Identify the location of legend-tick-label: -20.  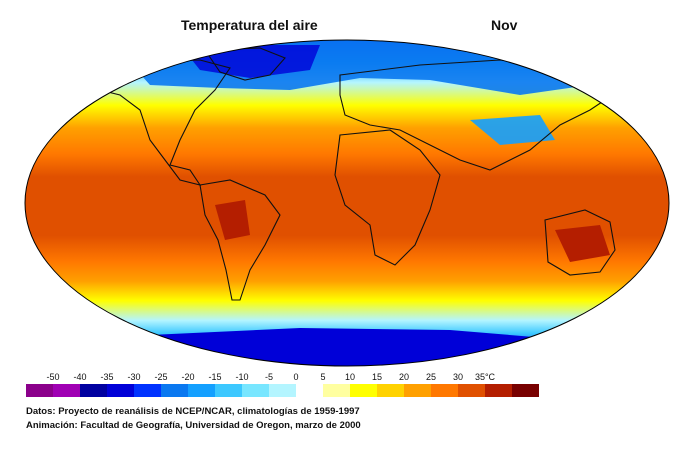
(188, 377).